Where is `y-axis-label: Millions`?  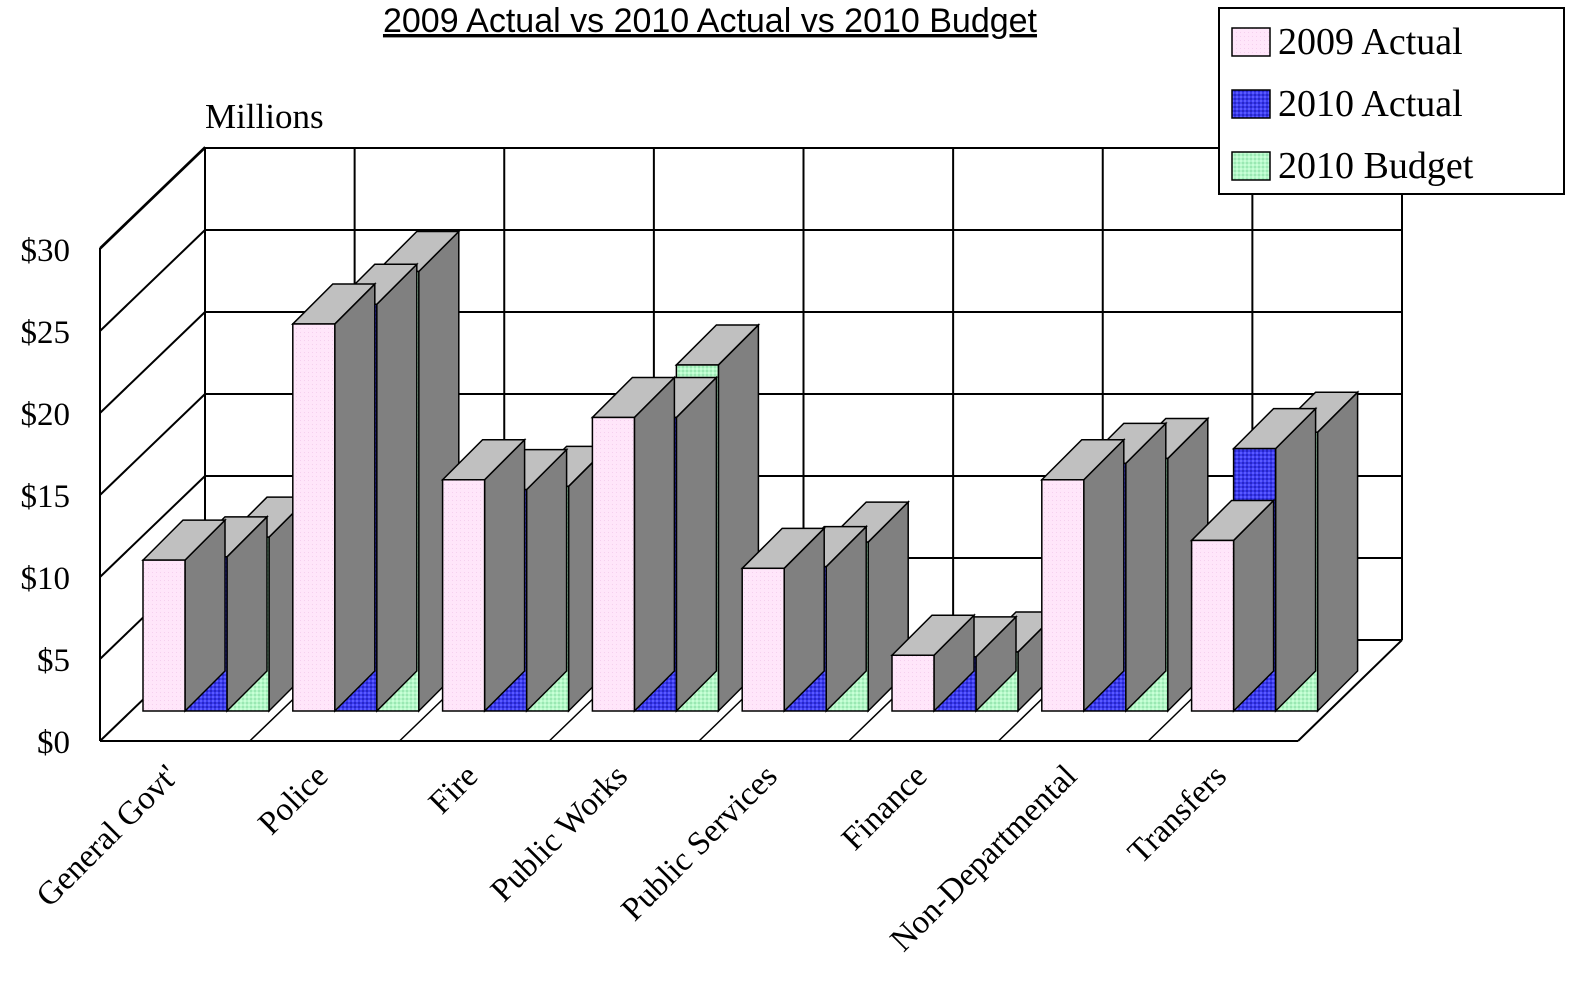
y-axis-label: Millions is located at coordinates (264, 116).